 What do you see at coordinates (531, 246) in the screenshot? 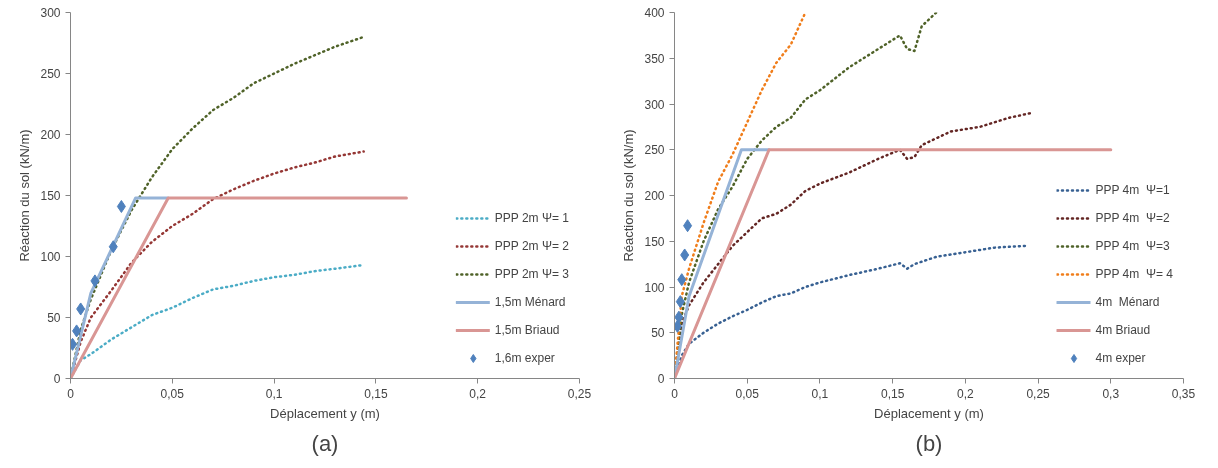
I see `legend-label: PPP 2m Ψ= 2` at bounding box center [531, 246].